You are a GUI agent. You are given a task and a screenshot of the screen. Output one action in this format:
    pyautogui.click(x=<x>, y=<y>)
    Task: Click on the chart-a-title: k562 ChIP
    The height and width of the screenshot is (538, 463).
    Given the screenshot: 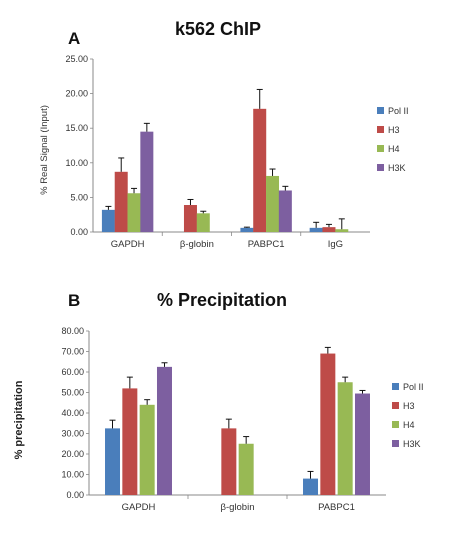 What is the action you would take?
    pyautogui.click(x=218, y=29)
    